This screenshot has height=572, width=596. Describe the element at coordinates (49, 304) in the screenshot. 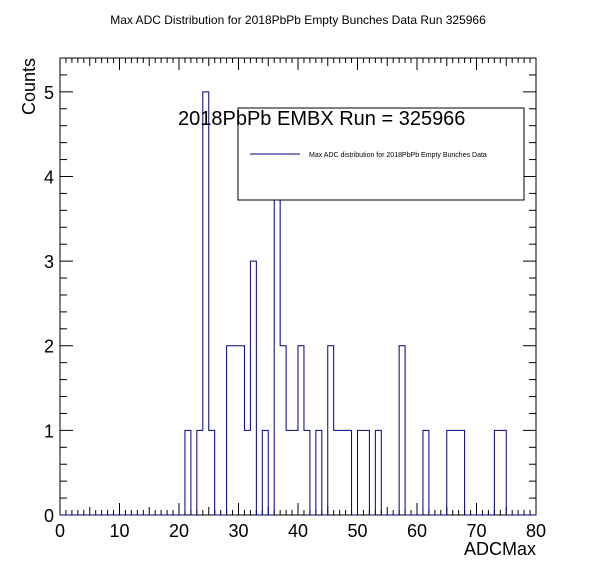

I see `y-tick-labels: 0 1 2 3 4 5` at that location.